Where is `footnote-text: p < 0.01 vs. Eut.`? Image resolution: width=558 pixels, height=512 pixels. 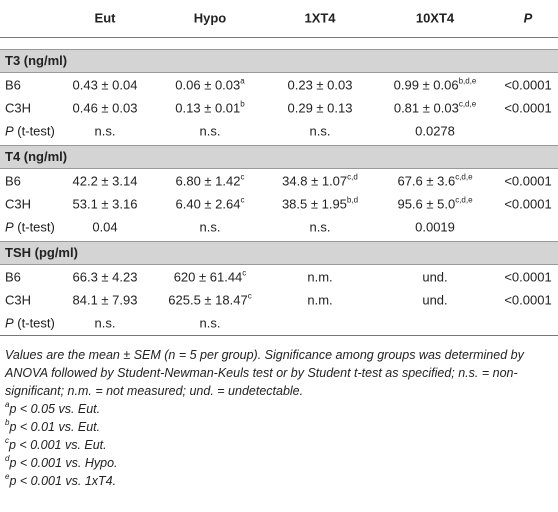
footnote-text: p < 0.01 vs. Eut. is located at coordinates (55, 427).